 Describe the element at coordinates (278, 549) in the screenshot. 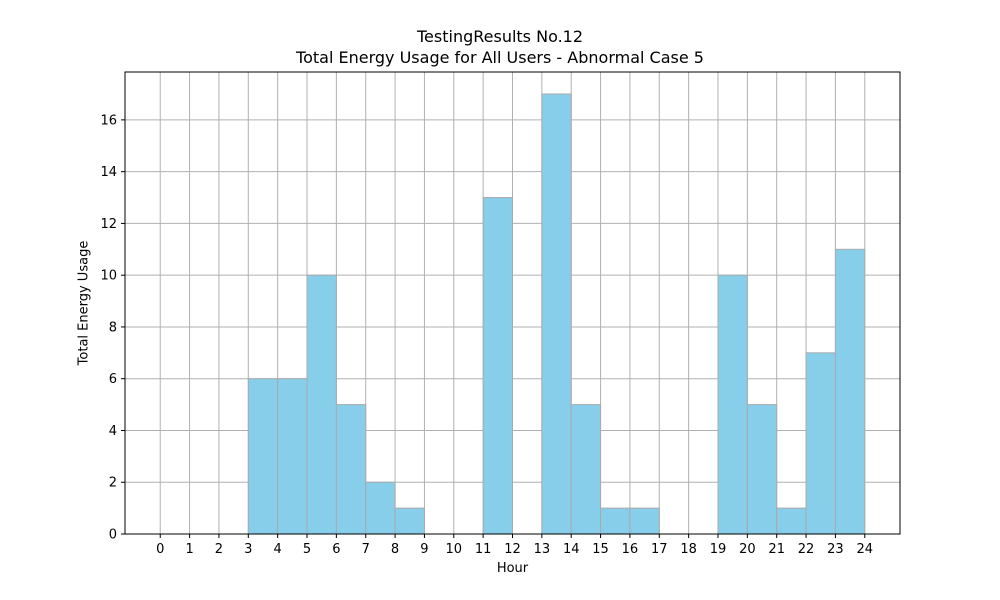

I see `x-tick-label: 4` at that location.